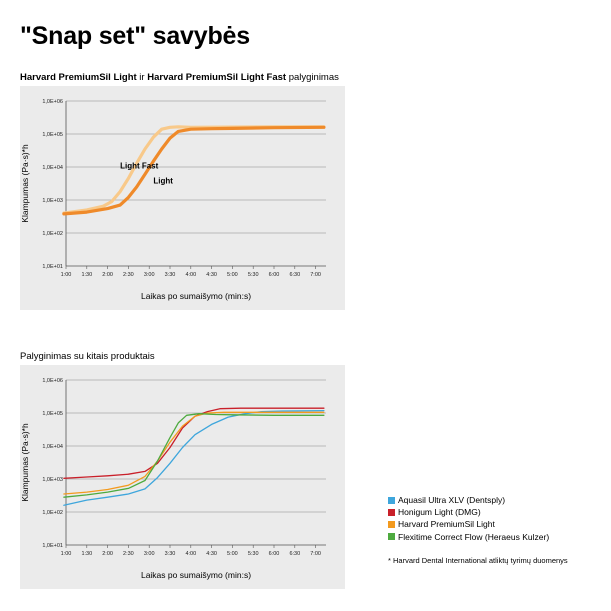  What do you see at coordinates (52, 234) in the screenshot?
I see `chart1-y-tick-label: 1,0E+02` at bounding box center [52, 234].